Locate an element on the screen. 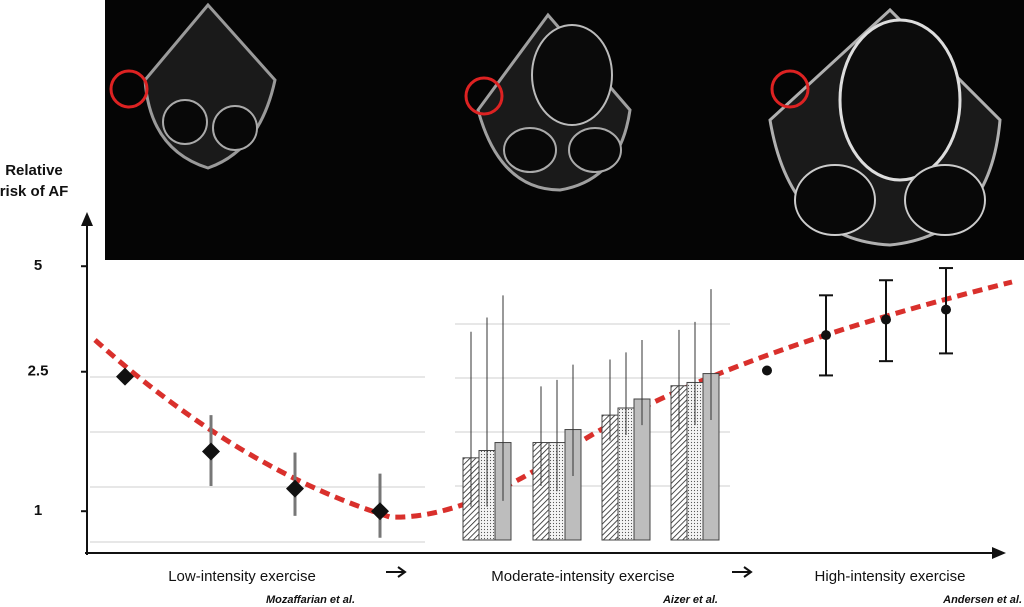 The width and height of the screenshot is (1024, 607). y-tick-label: 2.5 is located at coordinates (38, 371).